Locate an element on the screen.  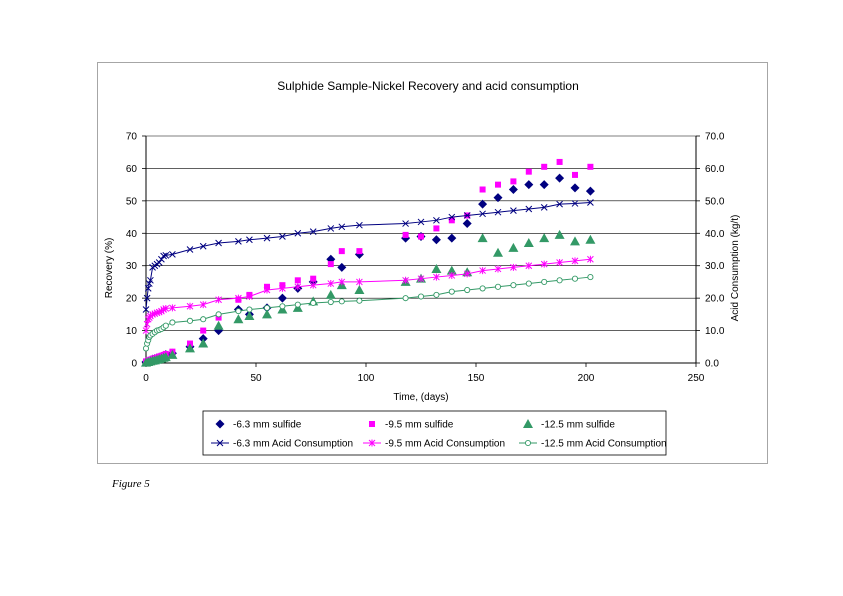
y2-tick-label: 10.0 is located at coordinates (715, 331).